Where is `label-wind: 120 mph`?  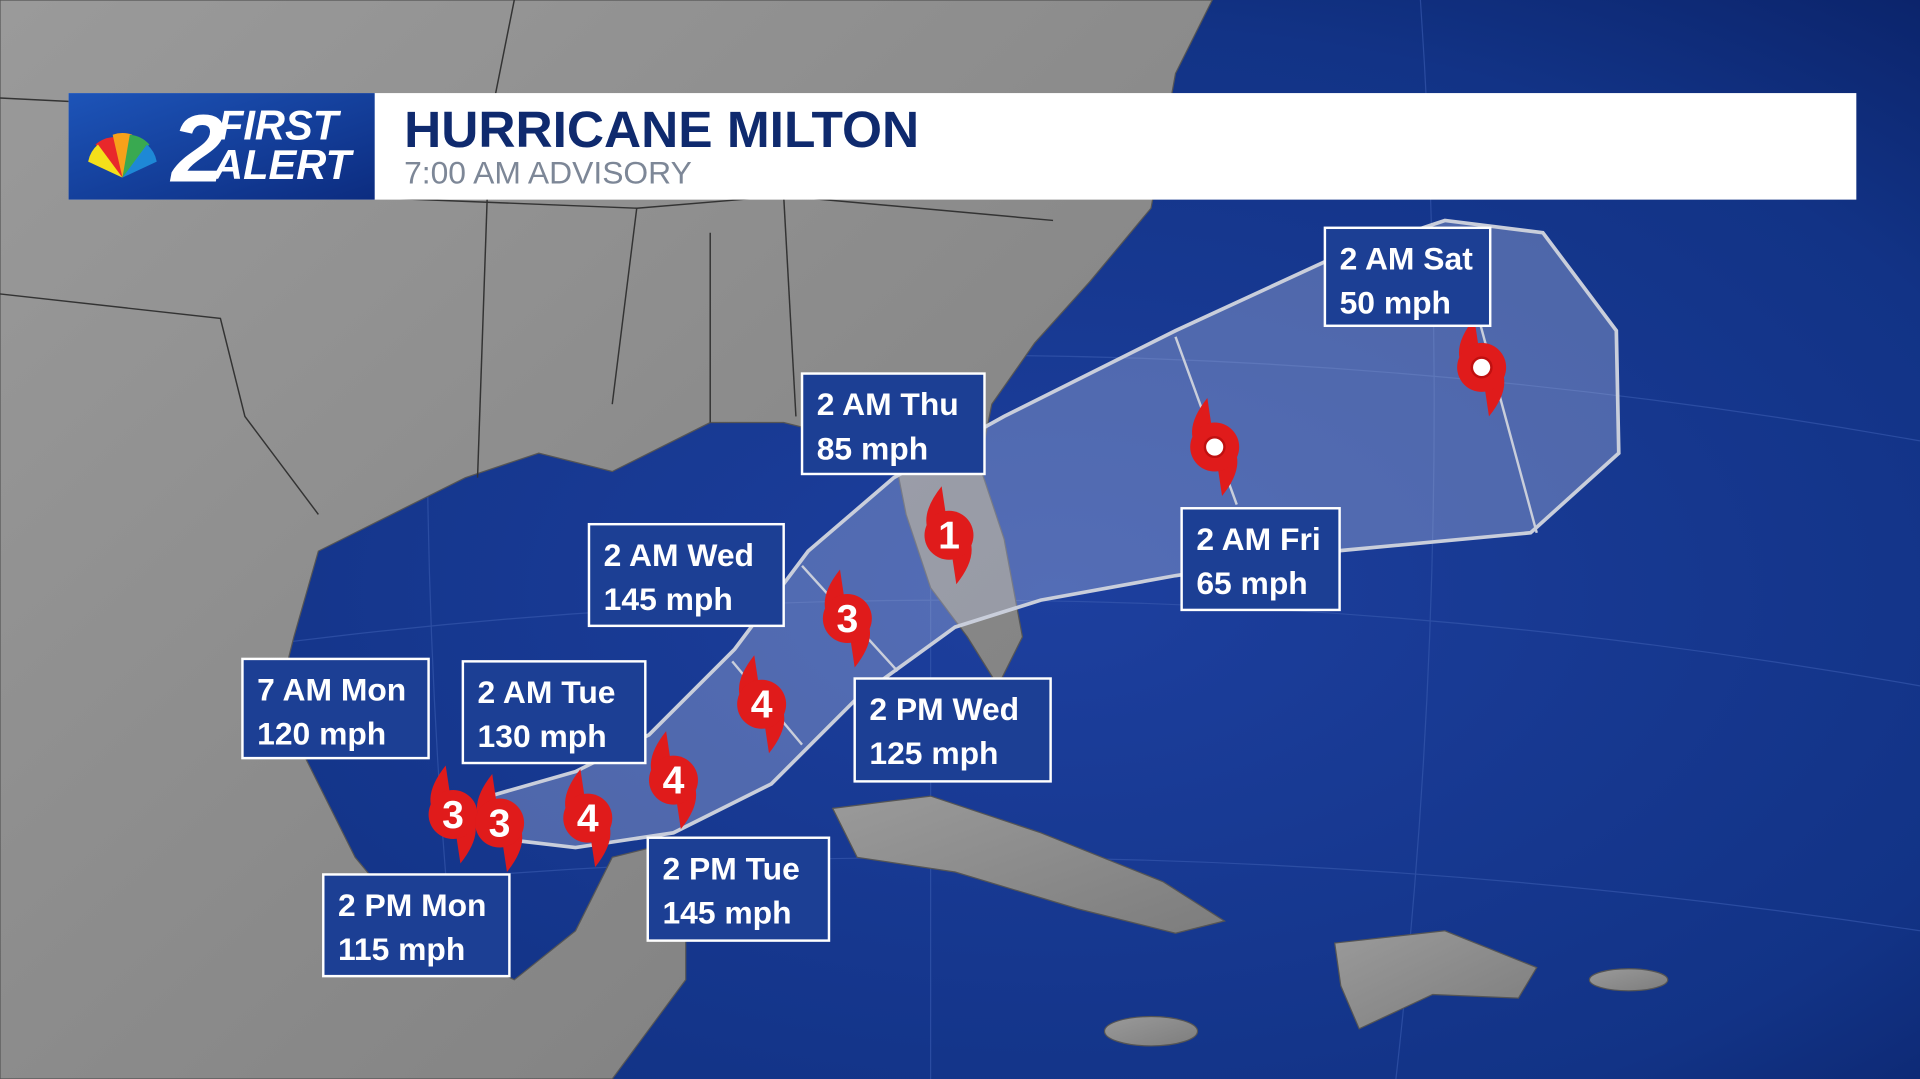 label-wind: 120 mph is located at coordinates (321, 734).